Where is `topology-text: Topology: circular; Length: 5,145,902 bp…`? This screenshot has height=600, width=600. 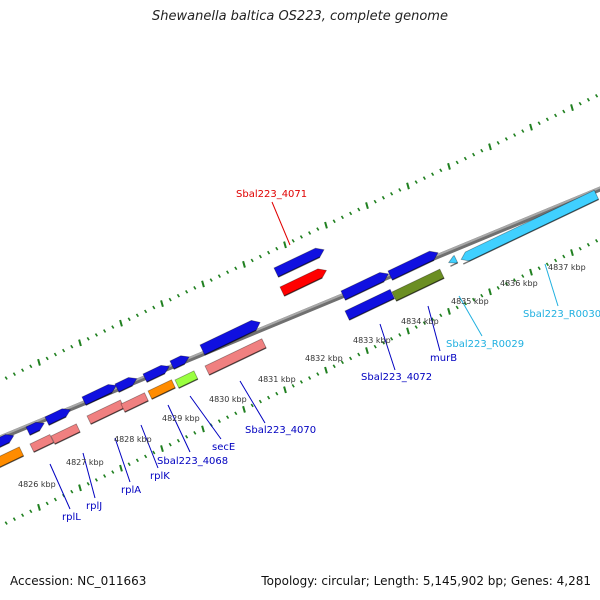 topology-text: Topology: circular; Length: 5,145,902 bp… is located at coordinates (426, 581).